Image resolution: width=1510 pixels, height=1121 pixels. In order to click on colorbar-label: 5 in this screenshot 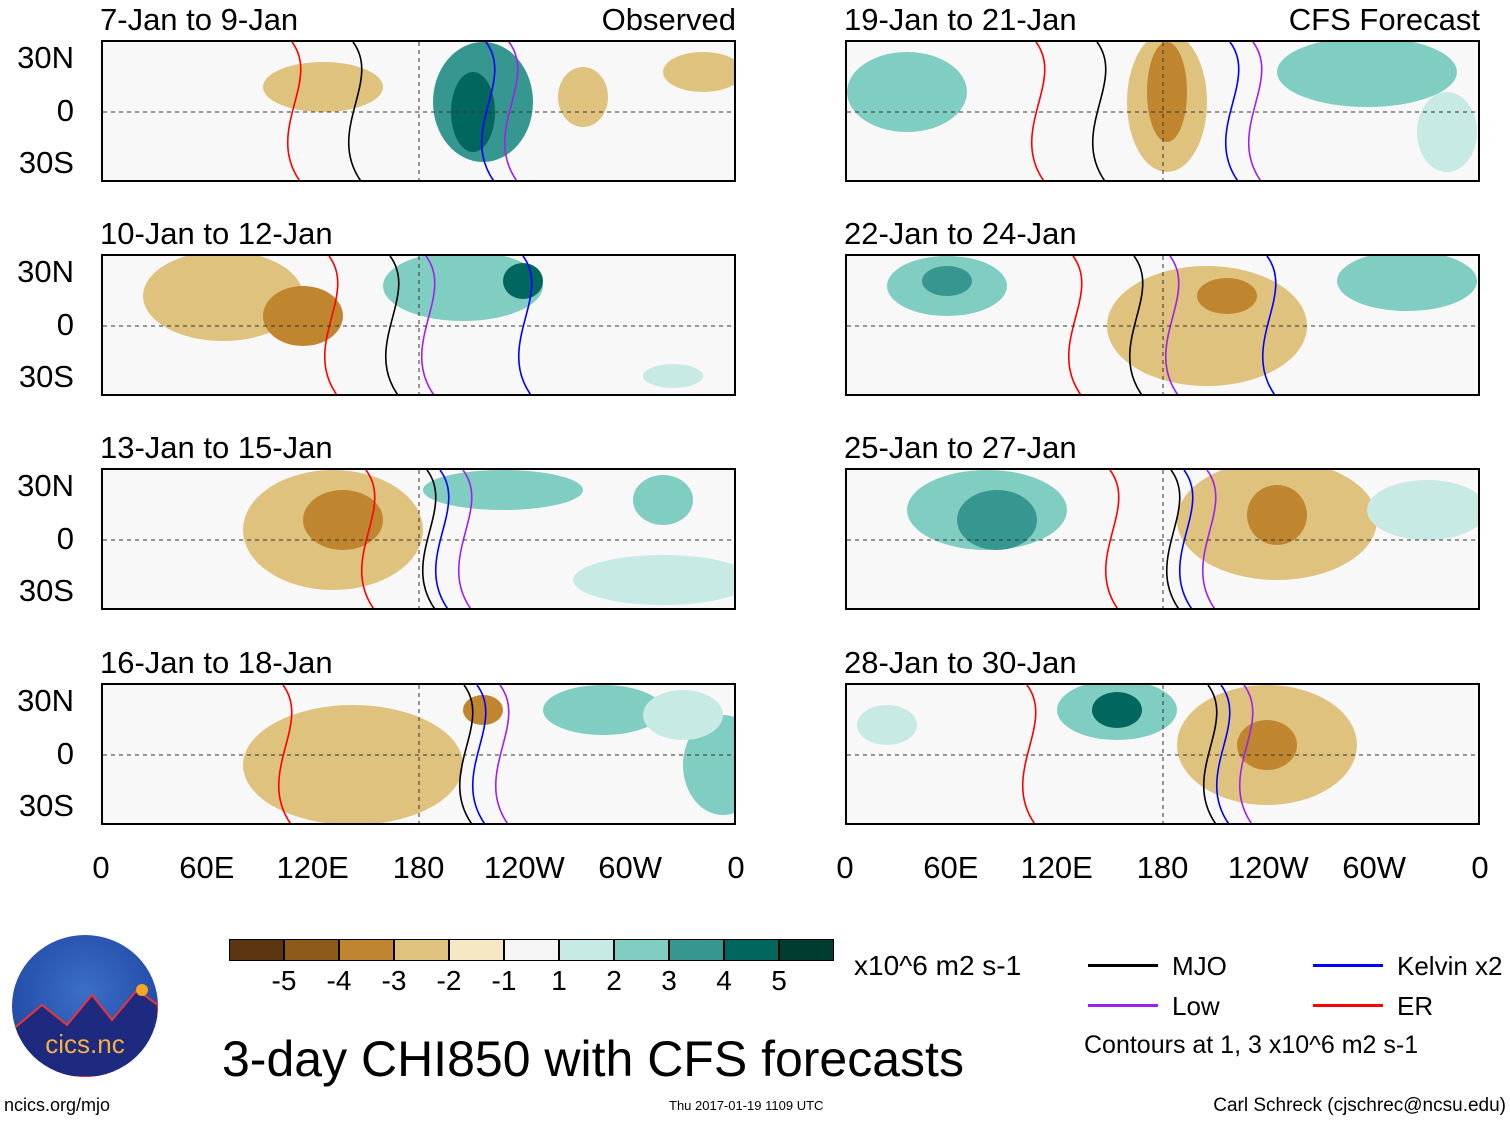, I will do `click(779, 980)`.